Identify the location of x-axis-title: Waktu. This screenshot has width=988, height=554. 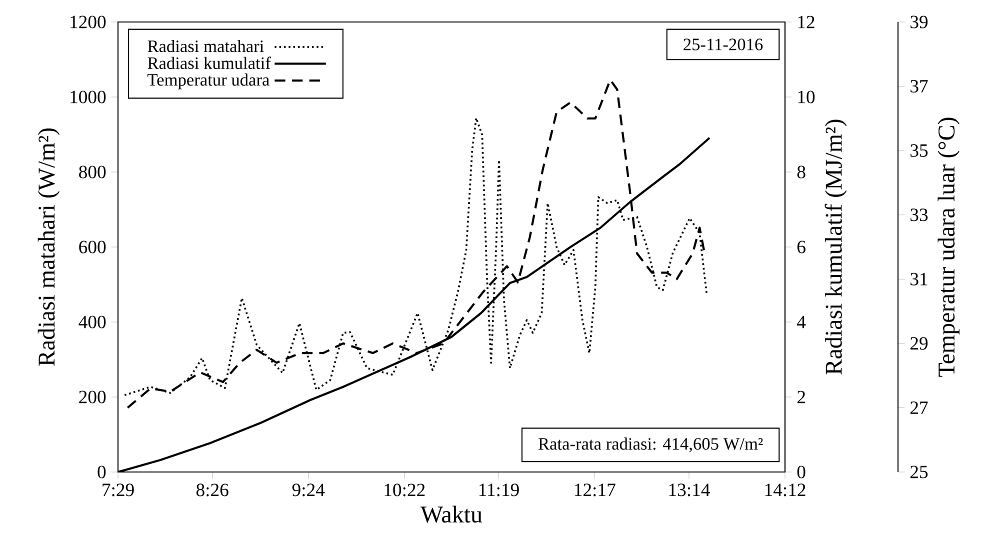
(451, 514).